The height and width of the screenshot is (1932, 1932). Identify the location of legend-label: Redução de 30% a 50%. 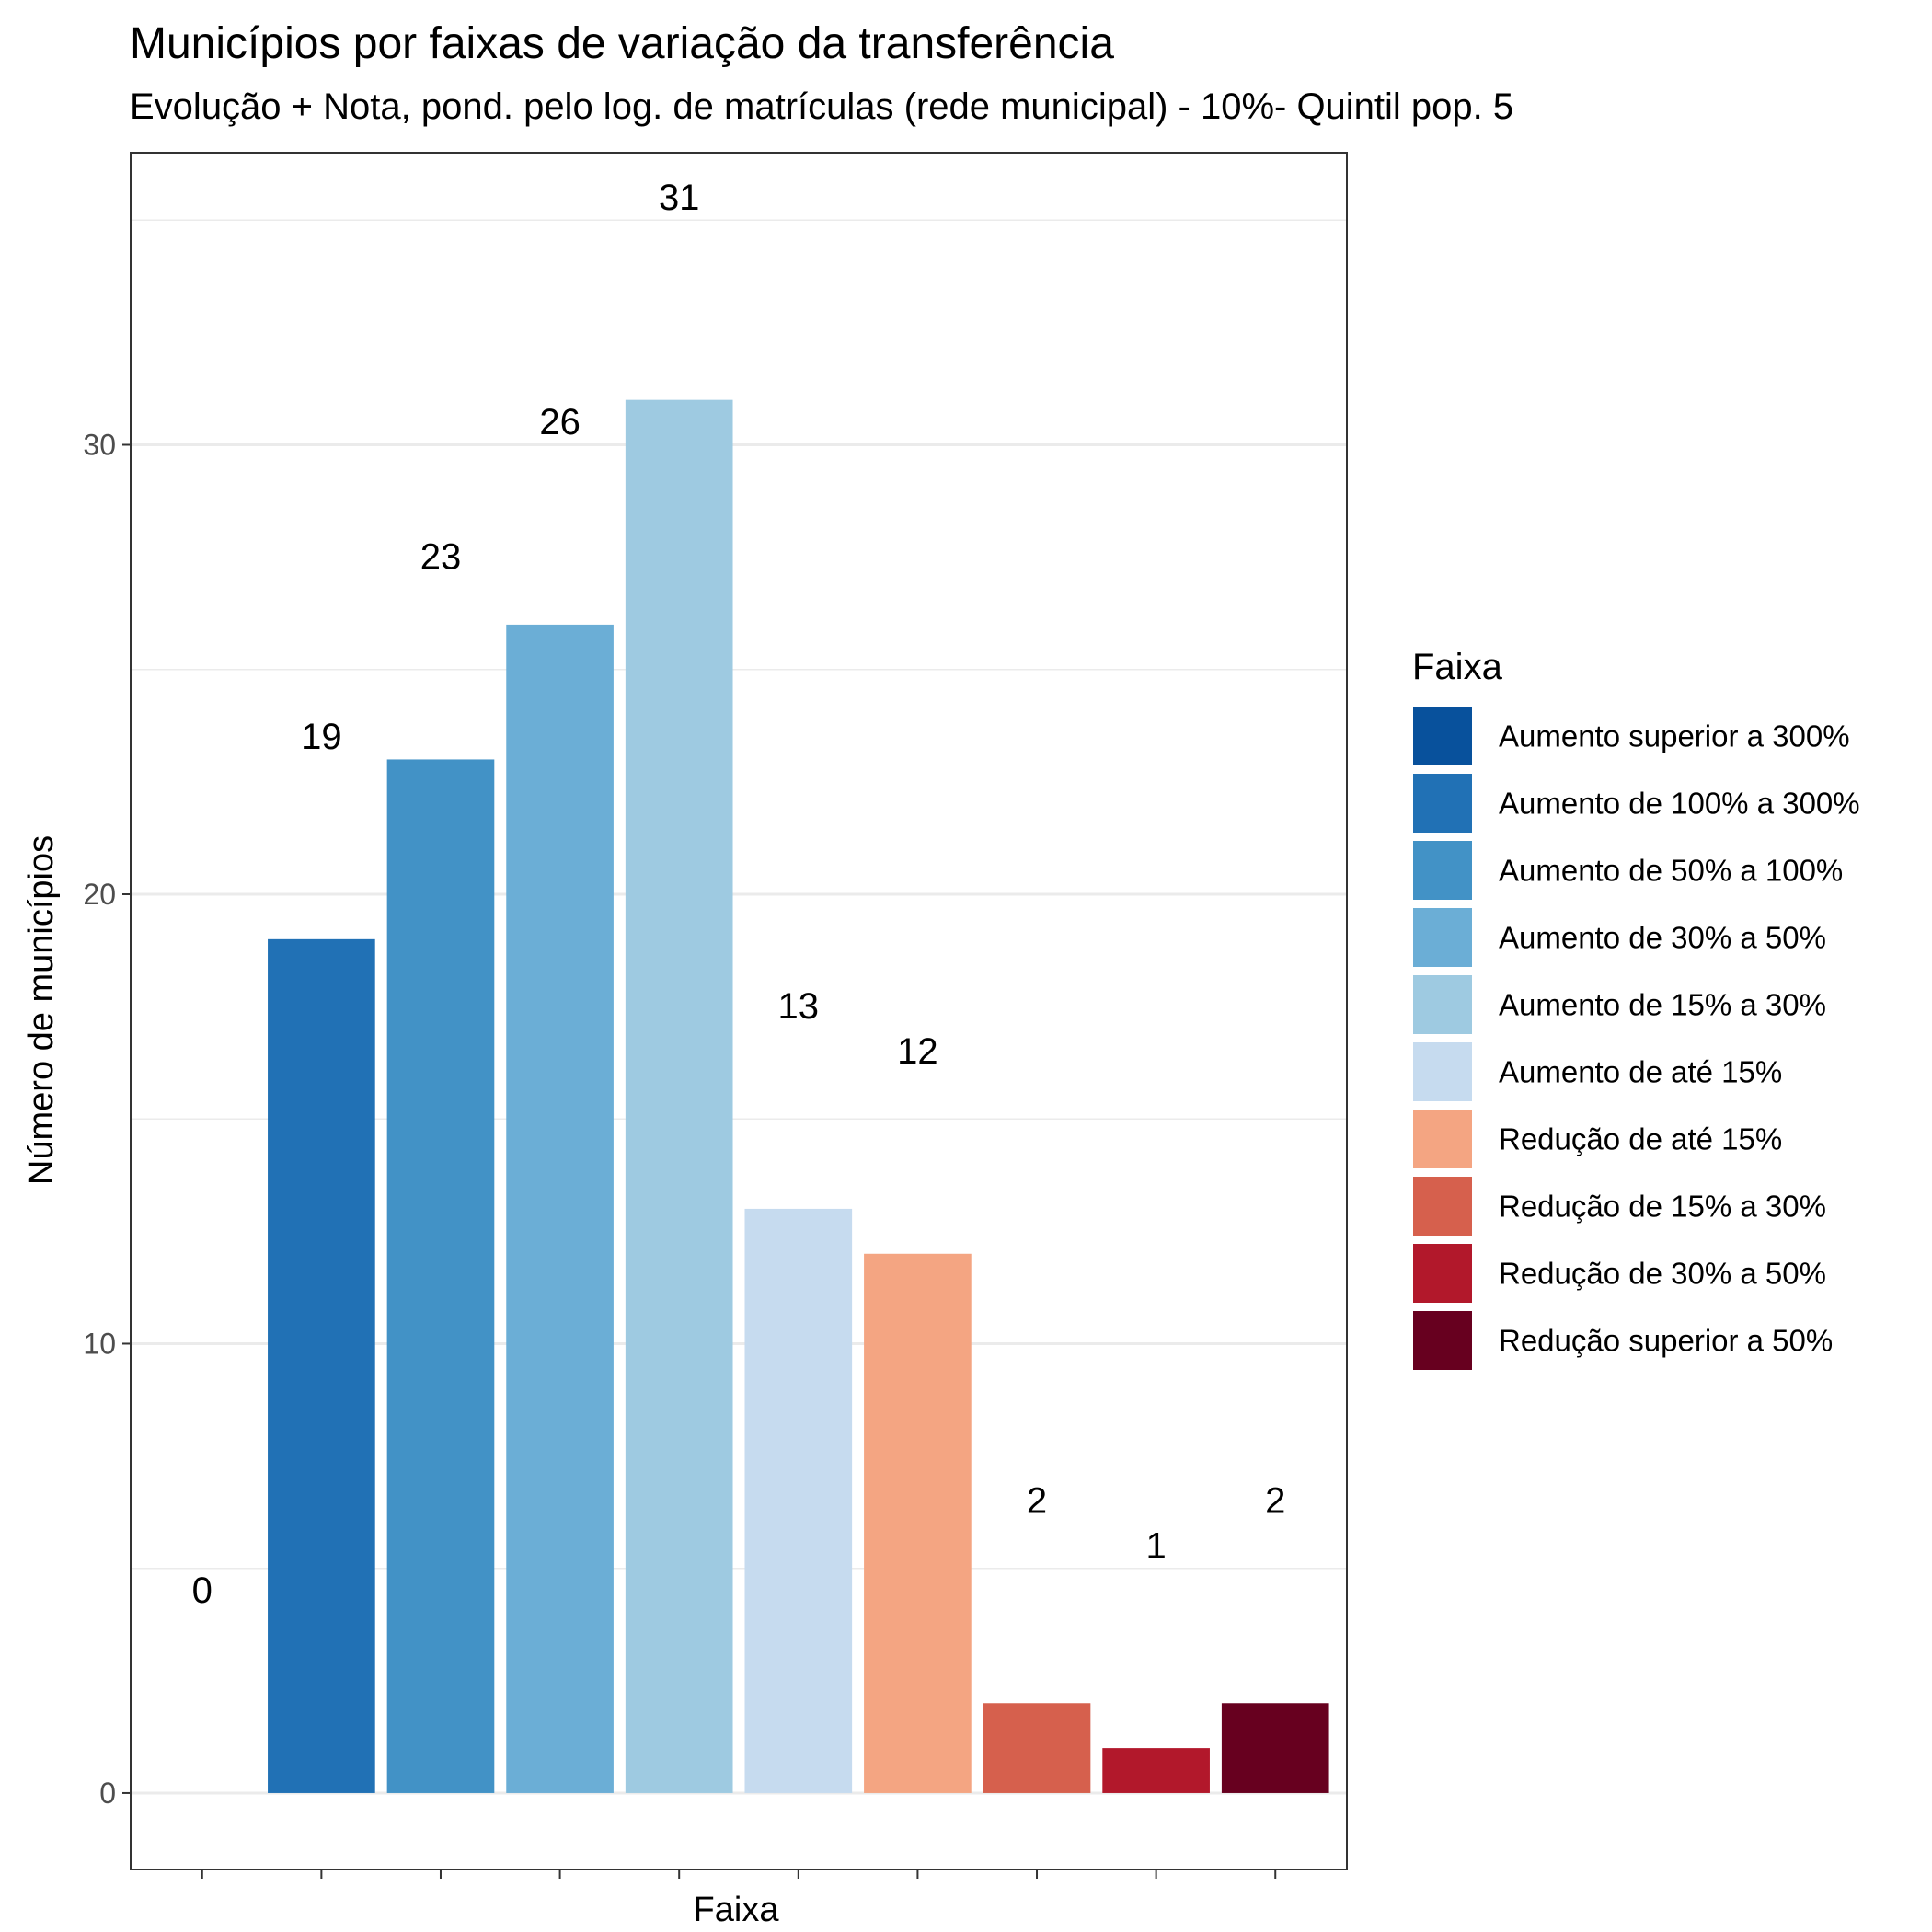
(1662, 1274).